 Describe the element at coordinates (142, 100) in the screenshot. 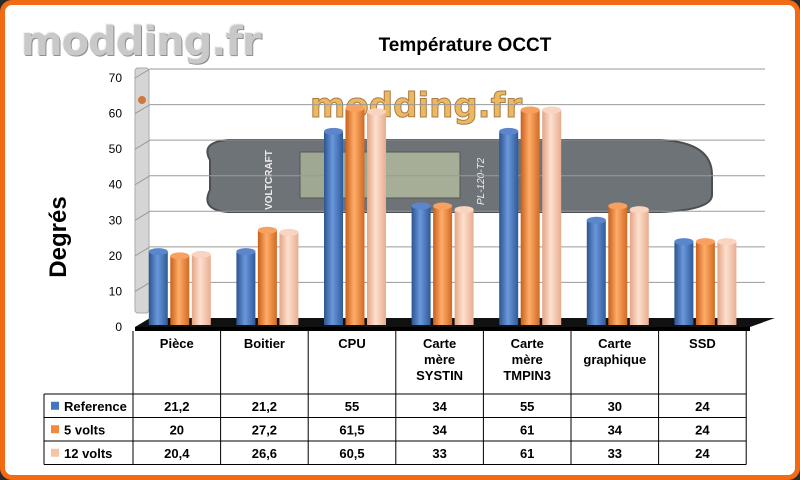

I see `device-led` at that location.